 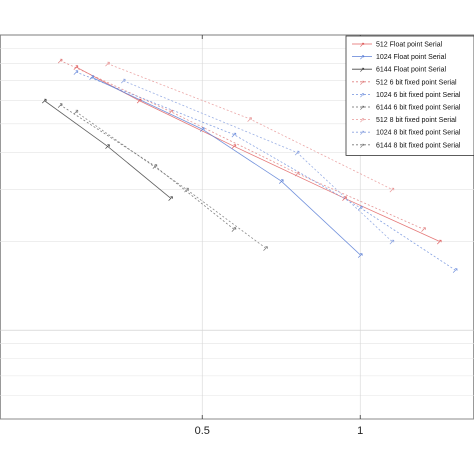 I want to click on legend-entry-label: 512 Float point Serial, so click(x=409, y=45).